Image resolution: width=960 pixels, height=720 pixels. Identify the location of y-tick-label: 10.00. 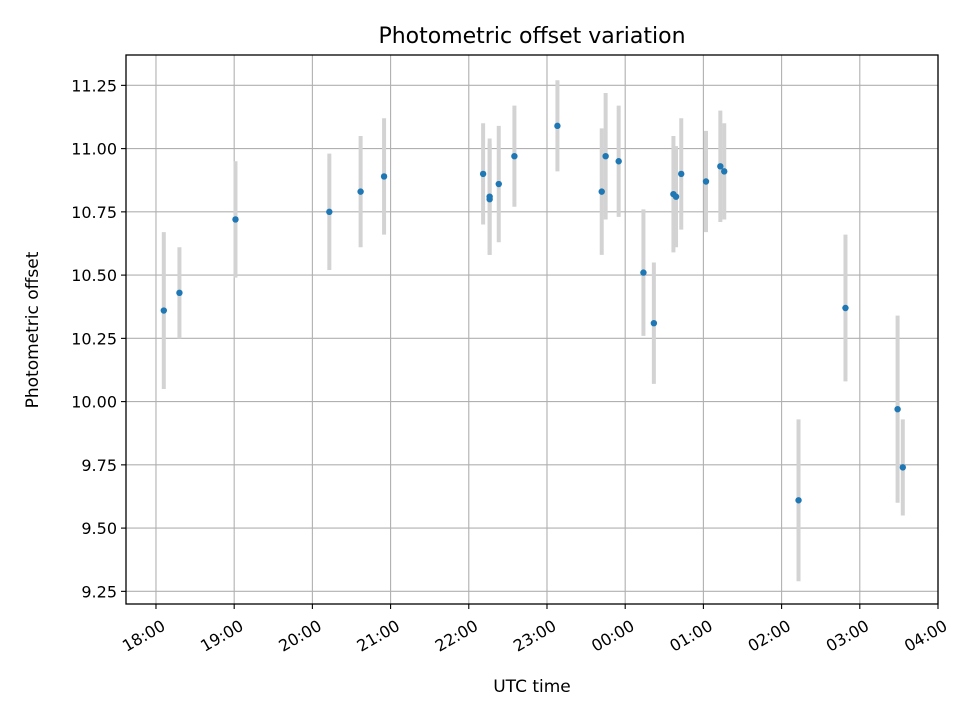
(94, 402).